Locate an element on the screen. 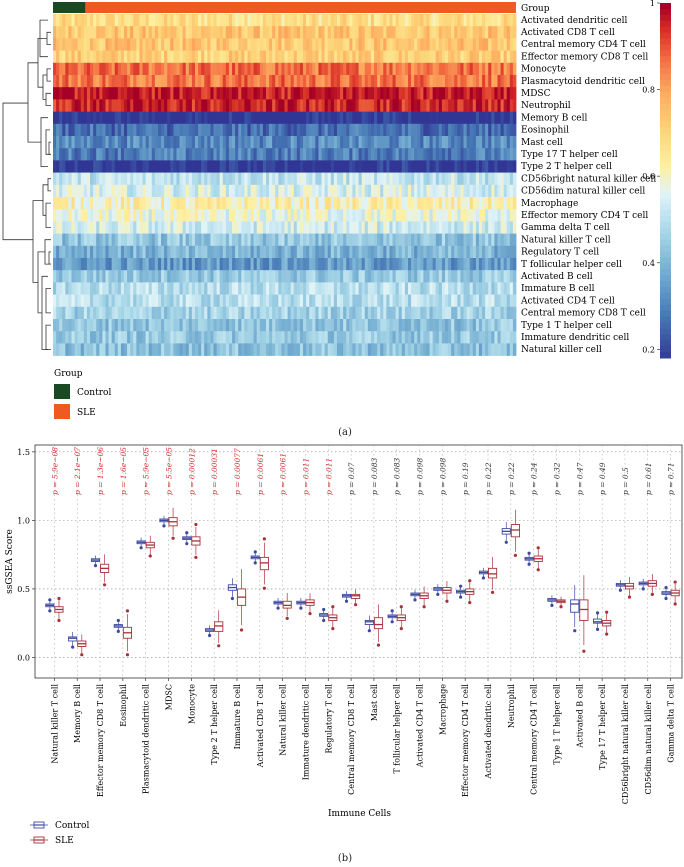  x-tick-label: Immature B cell is located at coordinates (237, 717).